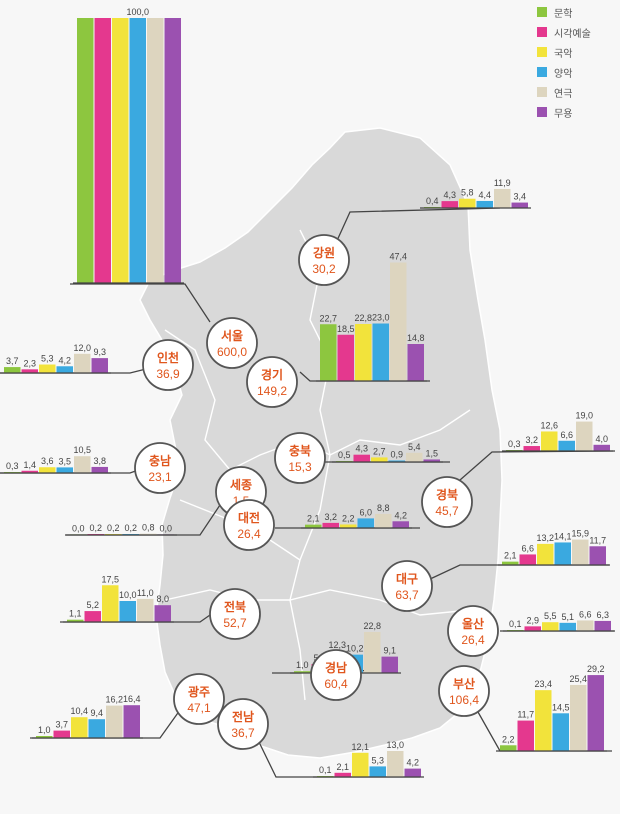 This screenshot has height=814, width=620. I want to click on data-label: 16,4, so click(132, 699).